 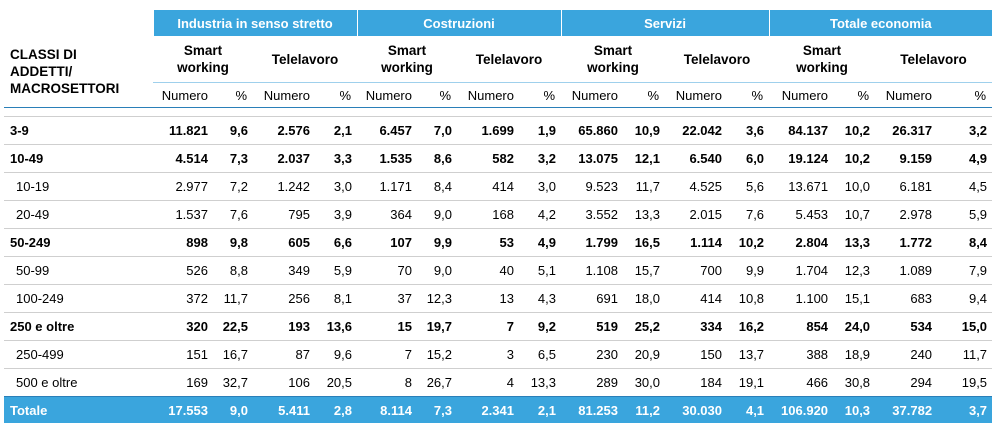 I want to click on cell-numero: 364, so click(x=387, y=215).